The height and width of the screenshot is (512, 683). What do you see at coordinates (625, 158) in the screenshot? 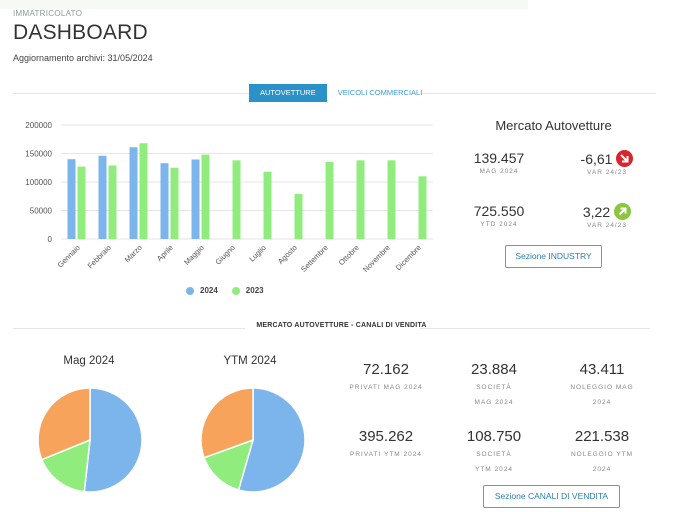
I see `arrow-down-icon` at bounding box center [625, 158].